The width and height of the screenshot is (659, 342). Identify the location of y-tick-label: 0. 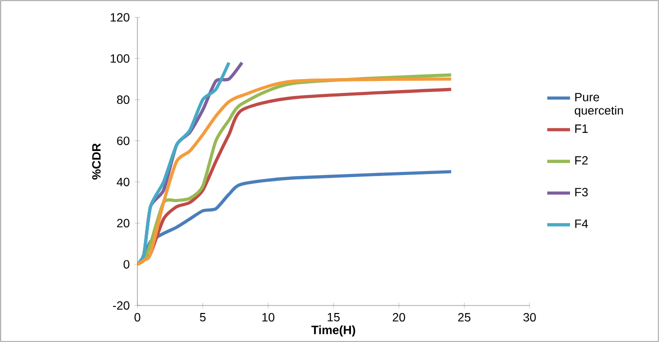
(127, 264).